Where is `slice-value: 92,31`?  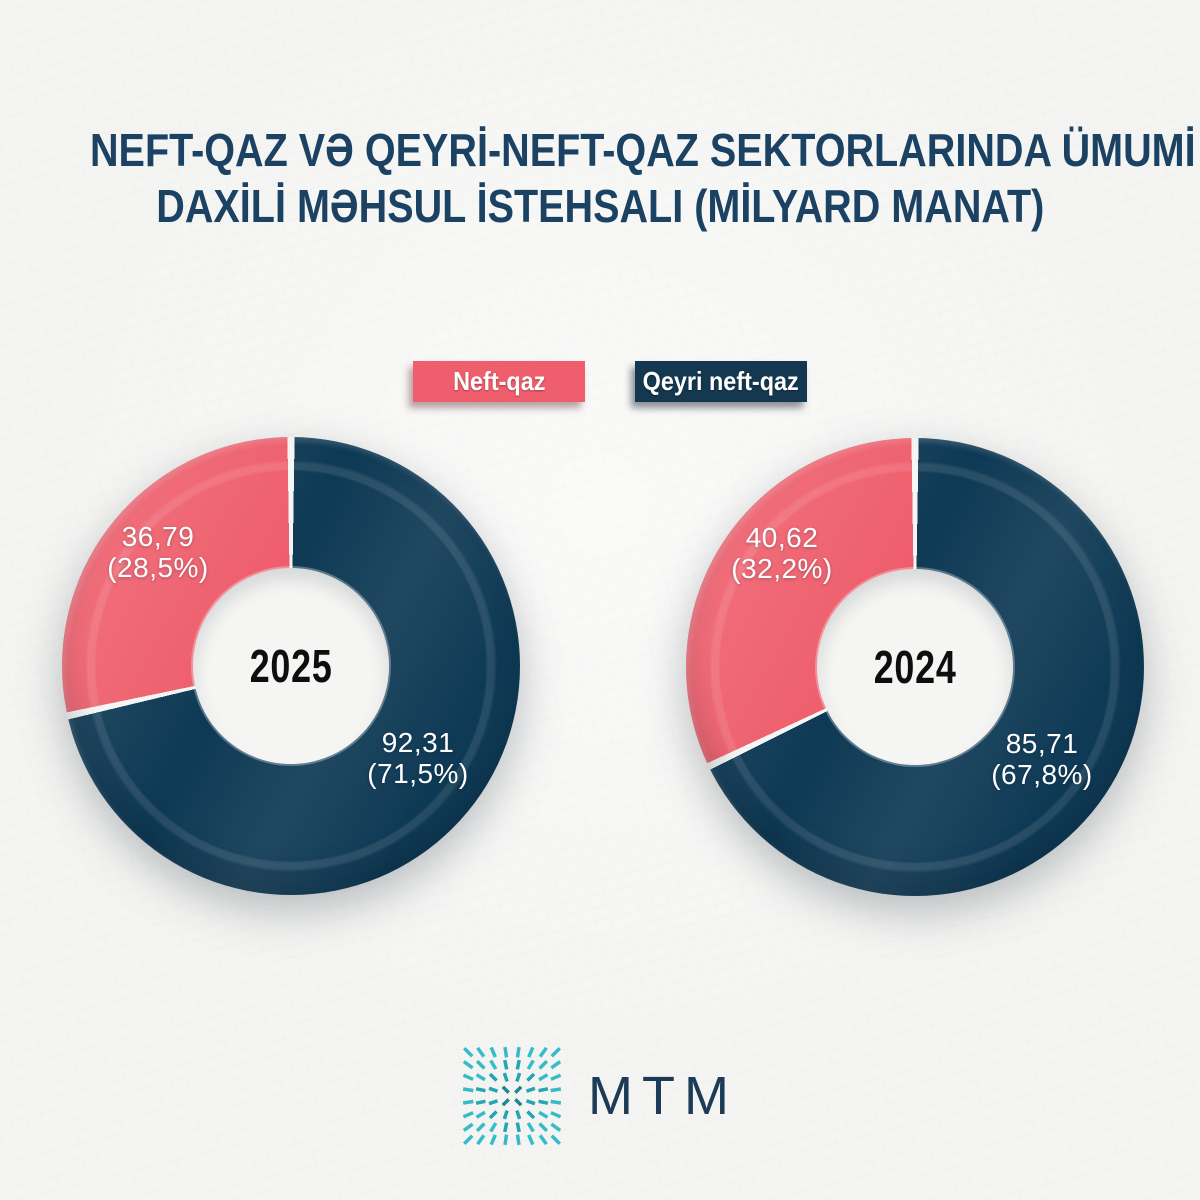 slice-value: 92,31 is located at coordinates (418, 742).